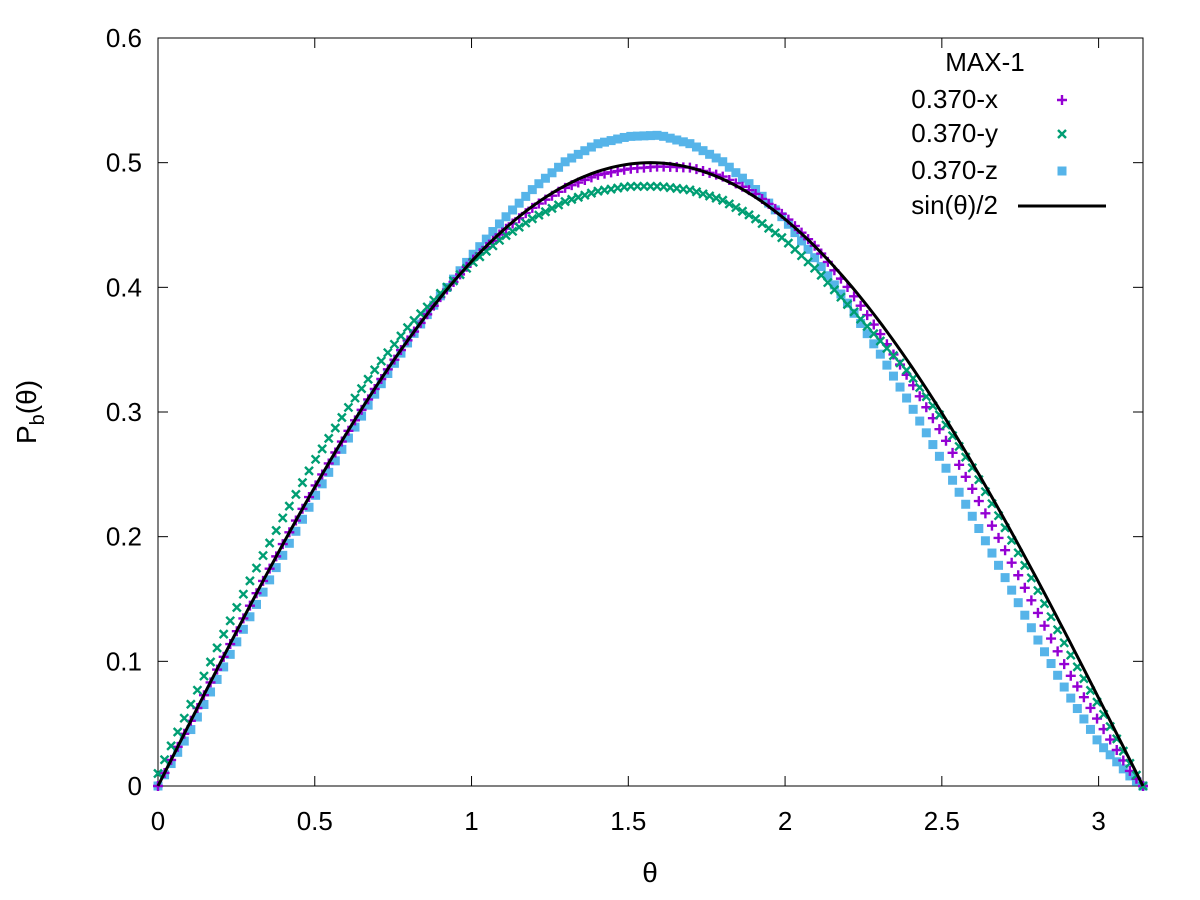  What do you see at coordinates (158, 821) in the screenshot?
I see `x-tick-label: 0` at bounding box center [158, 821].